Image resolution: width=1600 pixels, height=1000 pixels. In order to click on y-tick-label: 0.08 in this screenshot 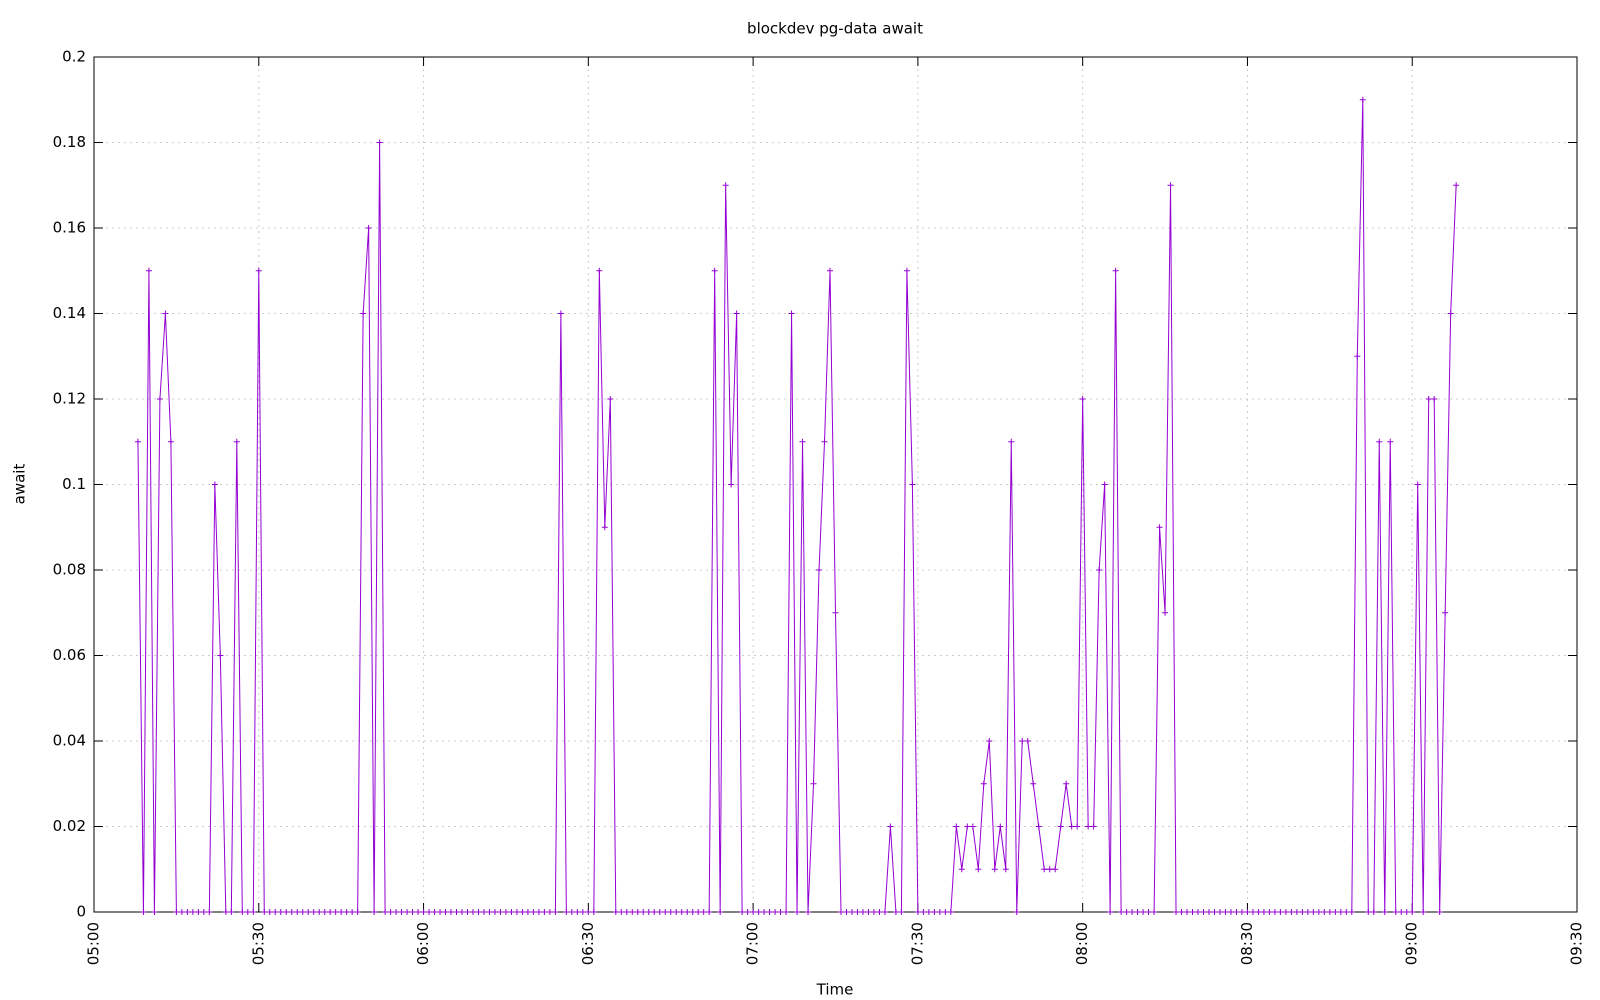, I will do `click(69, 570)`.